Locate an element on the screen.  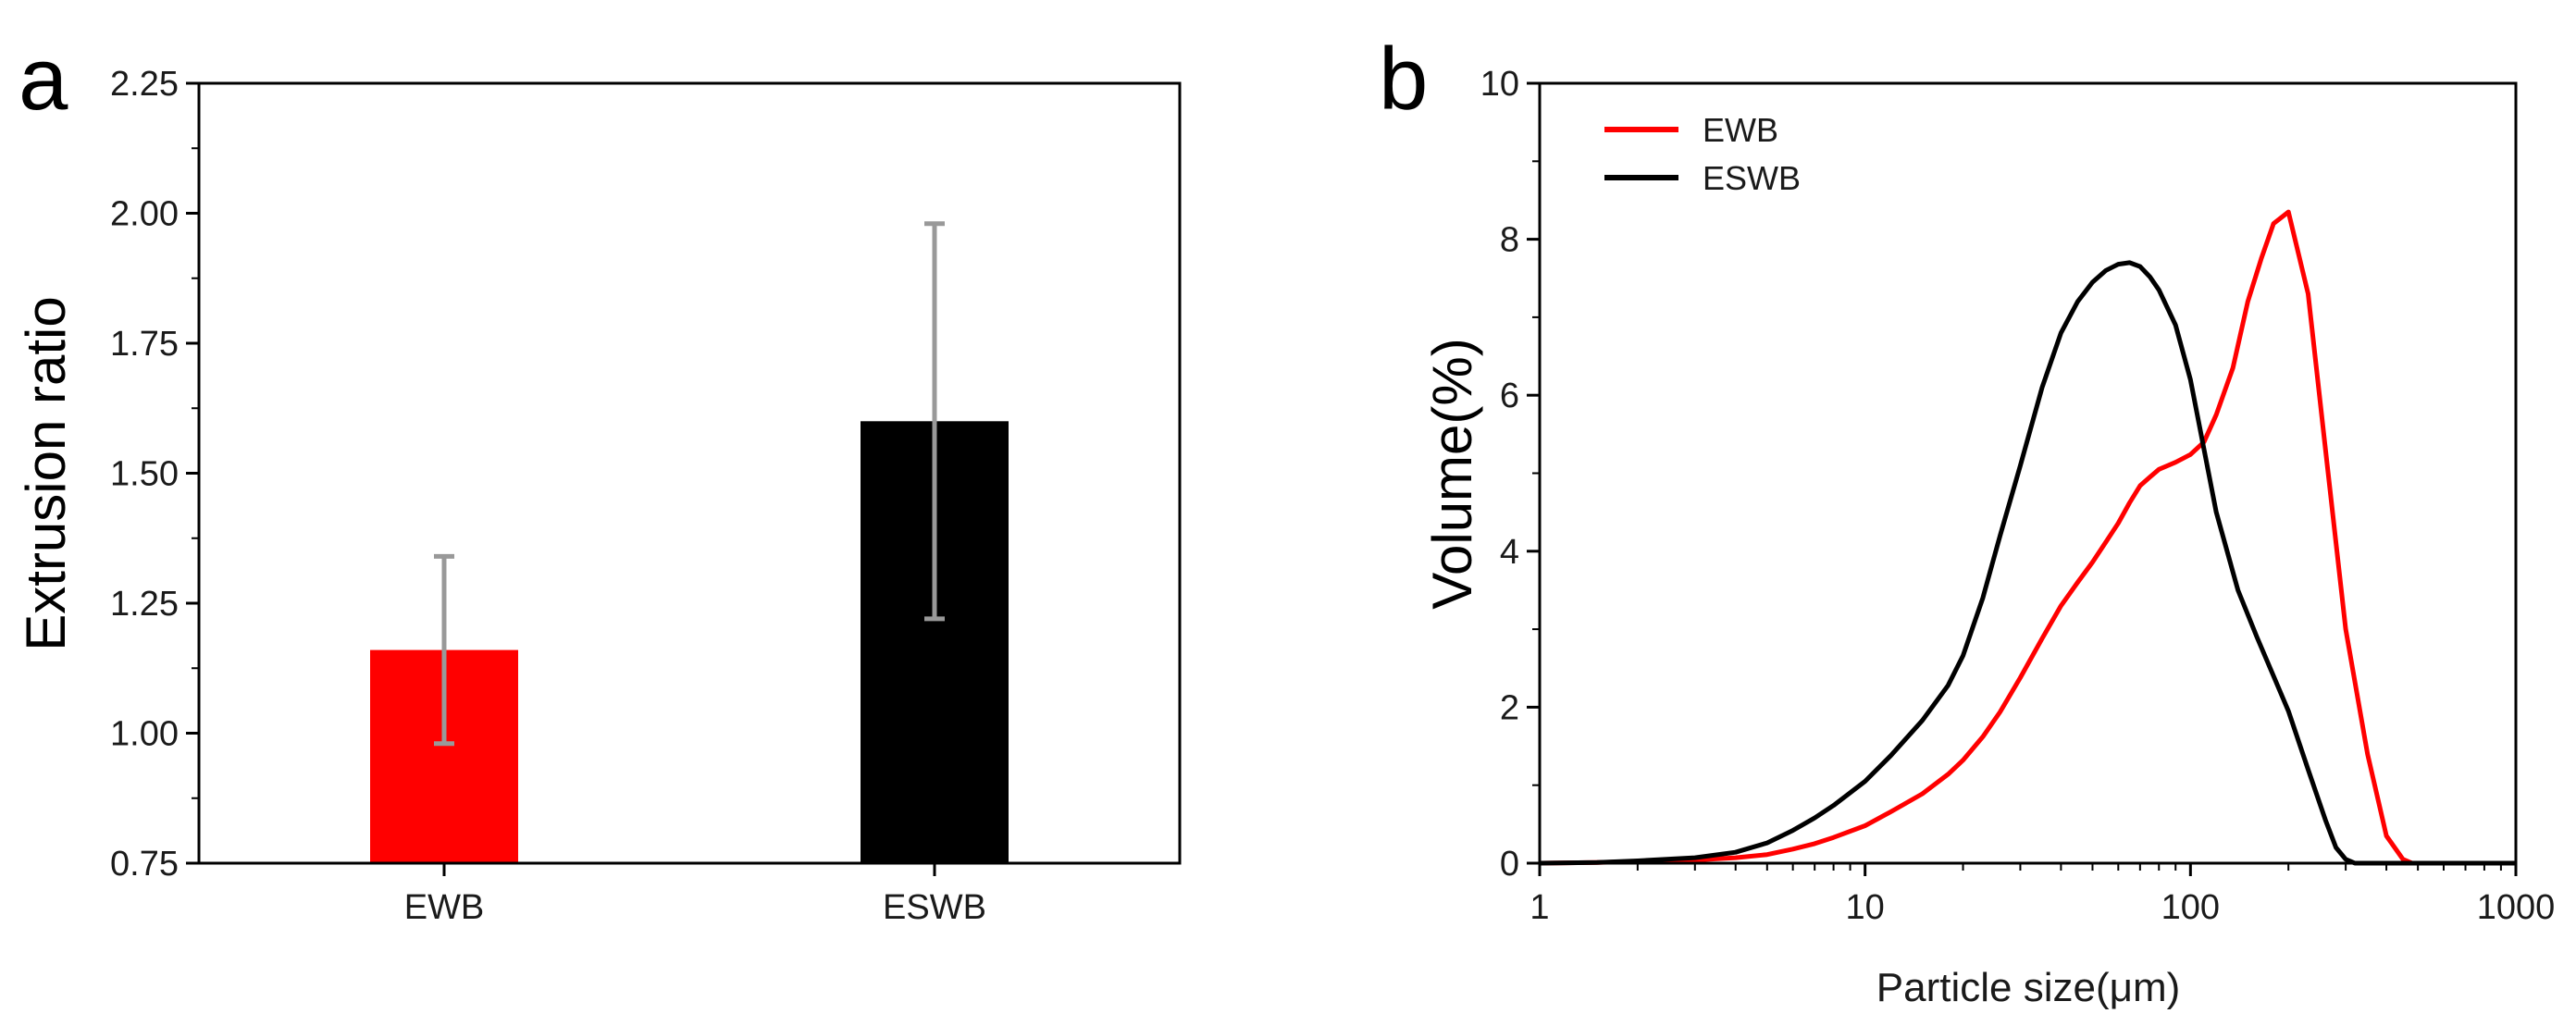
y-axis-ticks: 0 2 4 6 8 10 is located at coordinates (1510, 475).